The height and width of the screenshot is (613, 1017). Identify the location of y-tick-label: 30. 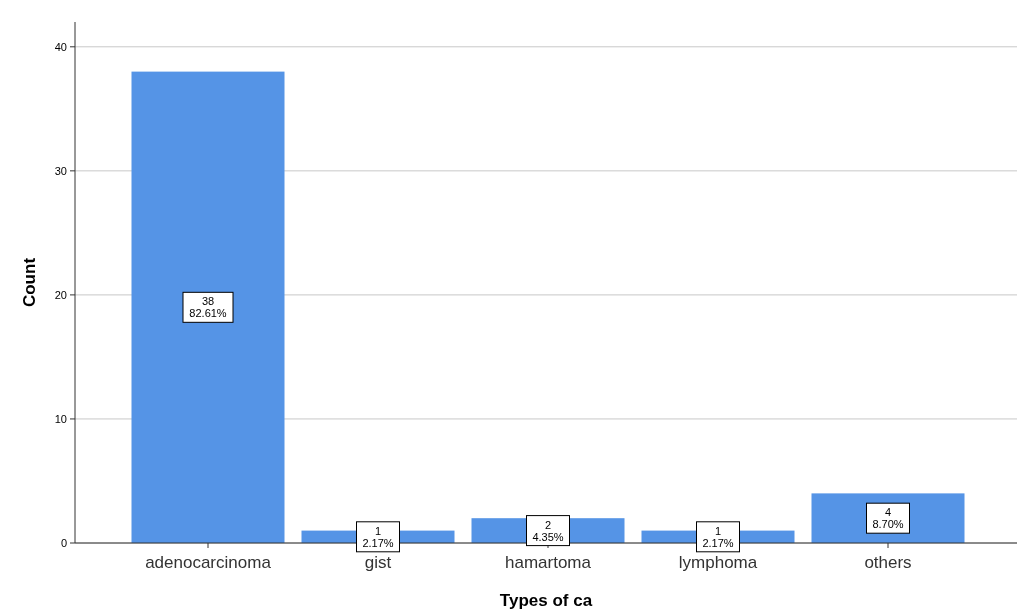
(60, 170).